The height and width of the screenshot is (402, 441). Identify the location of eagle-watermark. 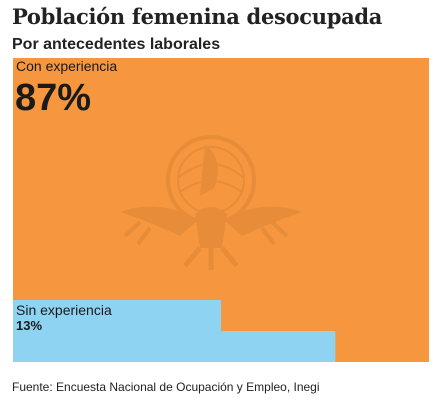
(211, 202).